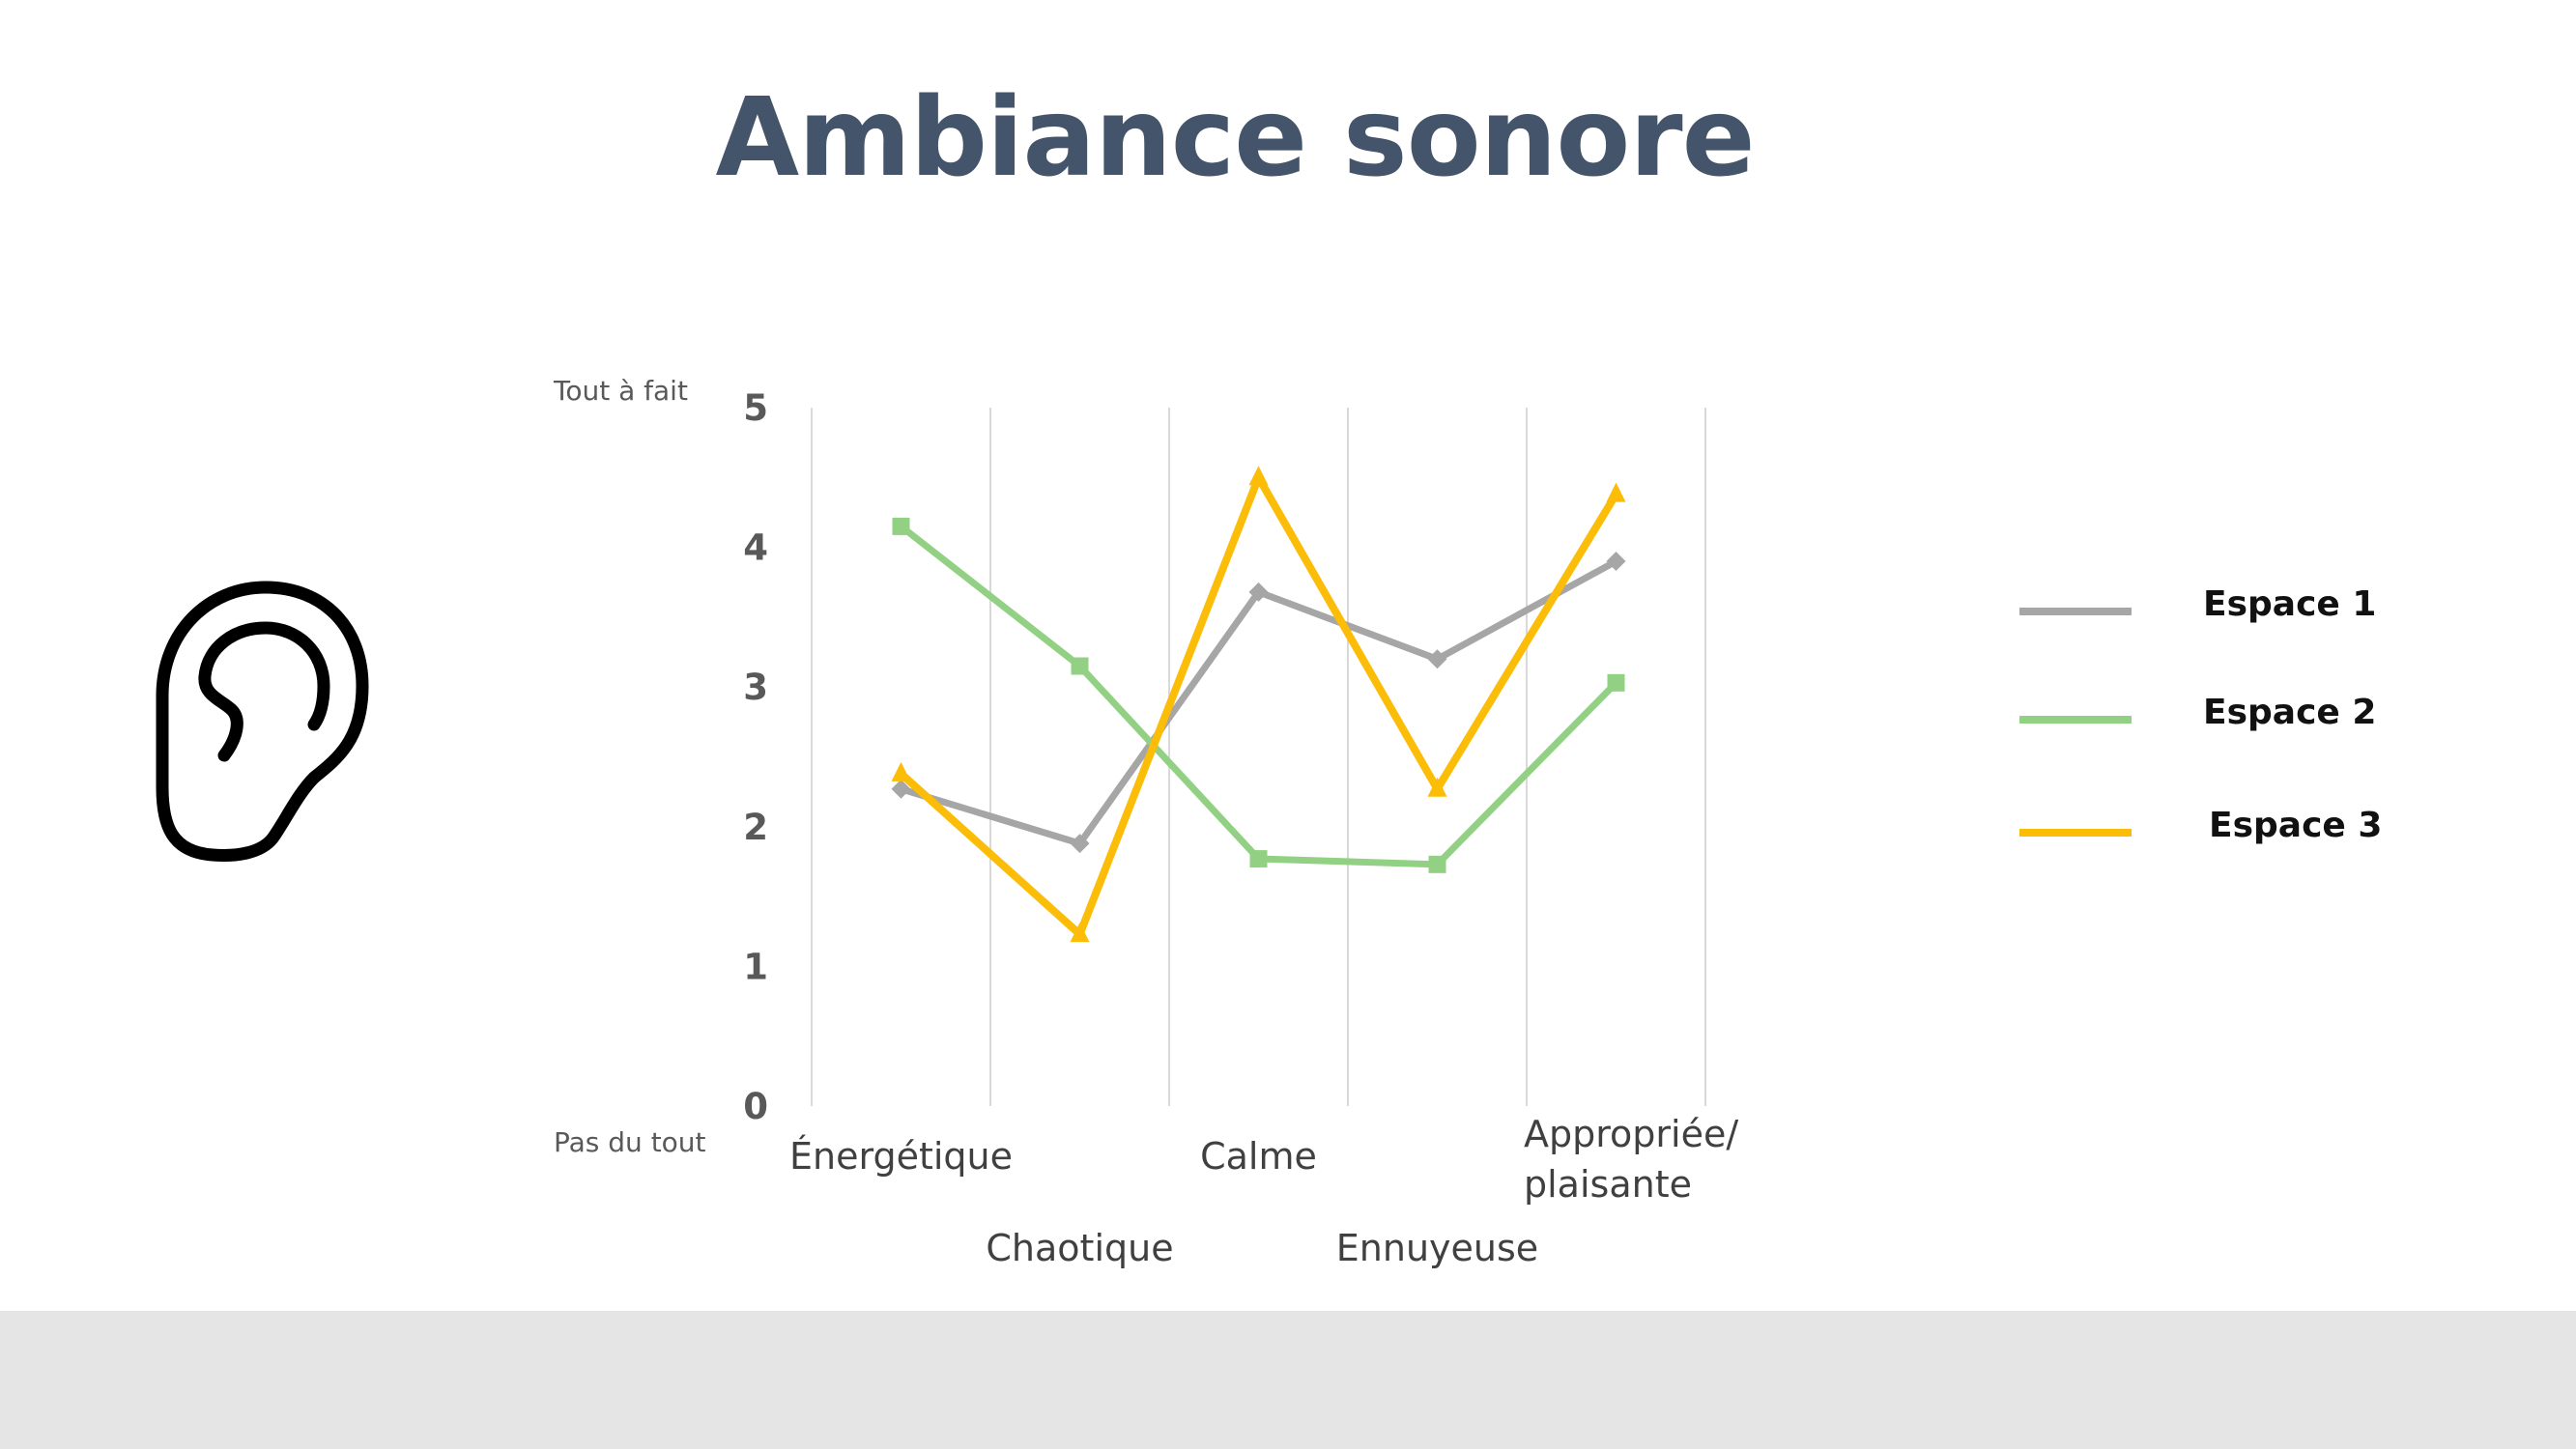  I want to click on y-tick-label: 5, so click(756, 408).